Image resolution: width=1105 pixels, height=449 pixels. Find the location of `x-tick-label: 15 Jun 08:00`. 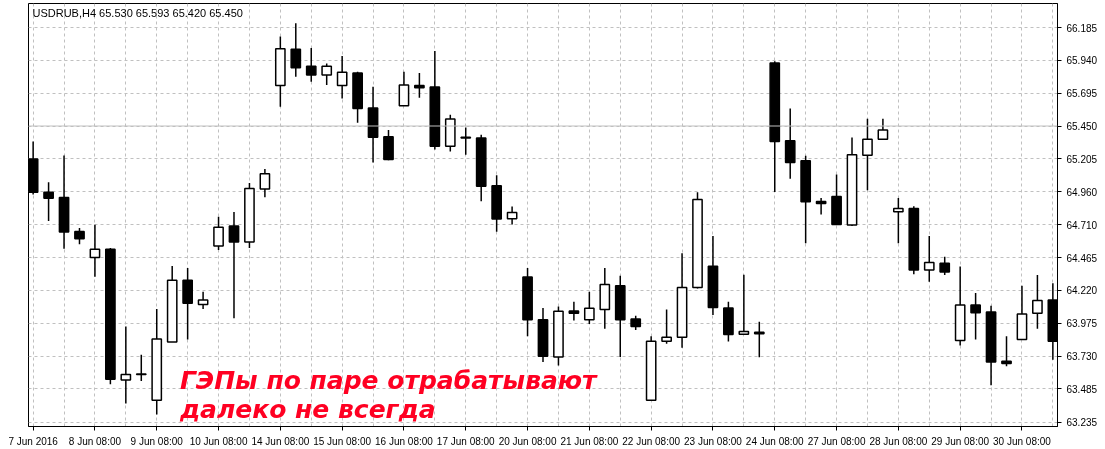

x-tick-label: 15 Jun 08:00 is located at coordinates (342, 441).